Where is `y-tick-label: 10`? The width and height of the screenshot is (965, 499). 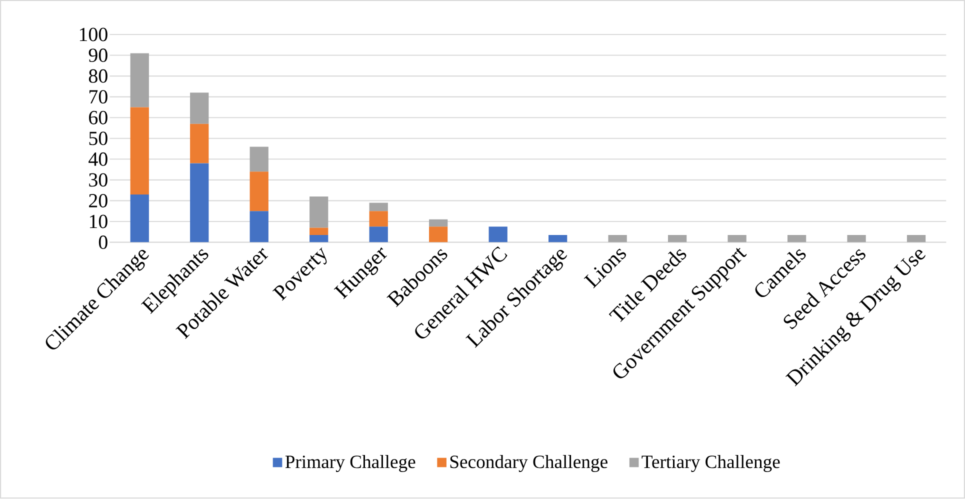 y-tick-label: 10 is located at coordinates (99, 221).